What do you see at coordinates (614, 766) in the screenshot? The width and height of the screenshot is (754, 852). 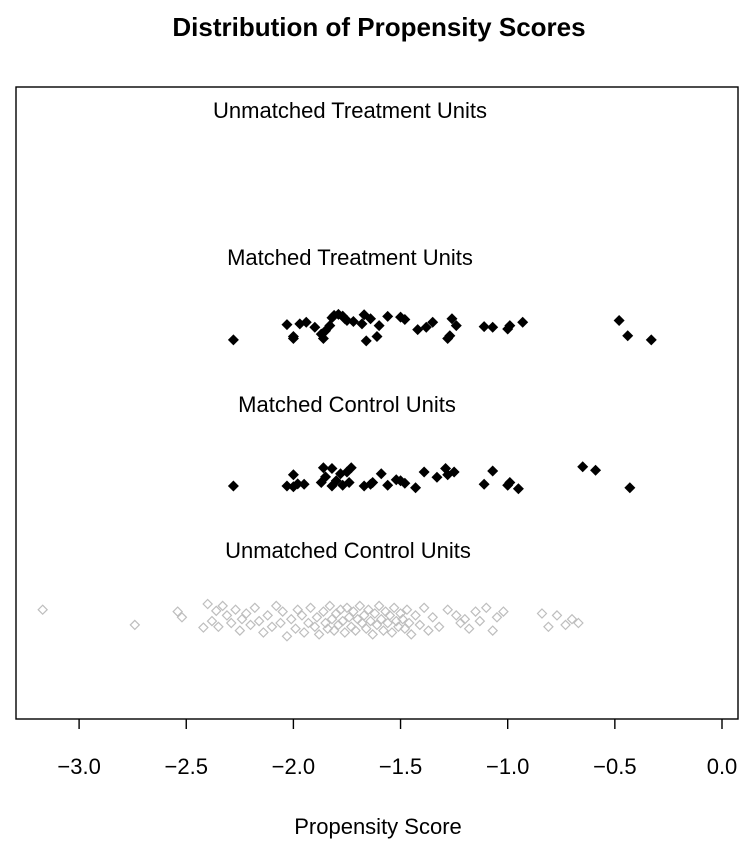 I see `x-tick-label: −0.5` at bounding box center [614, 766].